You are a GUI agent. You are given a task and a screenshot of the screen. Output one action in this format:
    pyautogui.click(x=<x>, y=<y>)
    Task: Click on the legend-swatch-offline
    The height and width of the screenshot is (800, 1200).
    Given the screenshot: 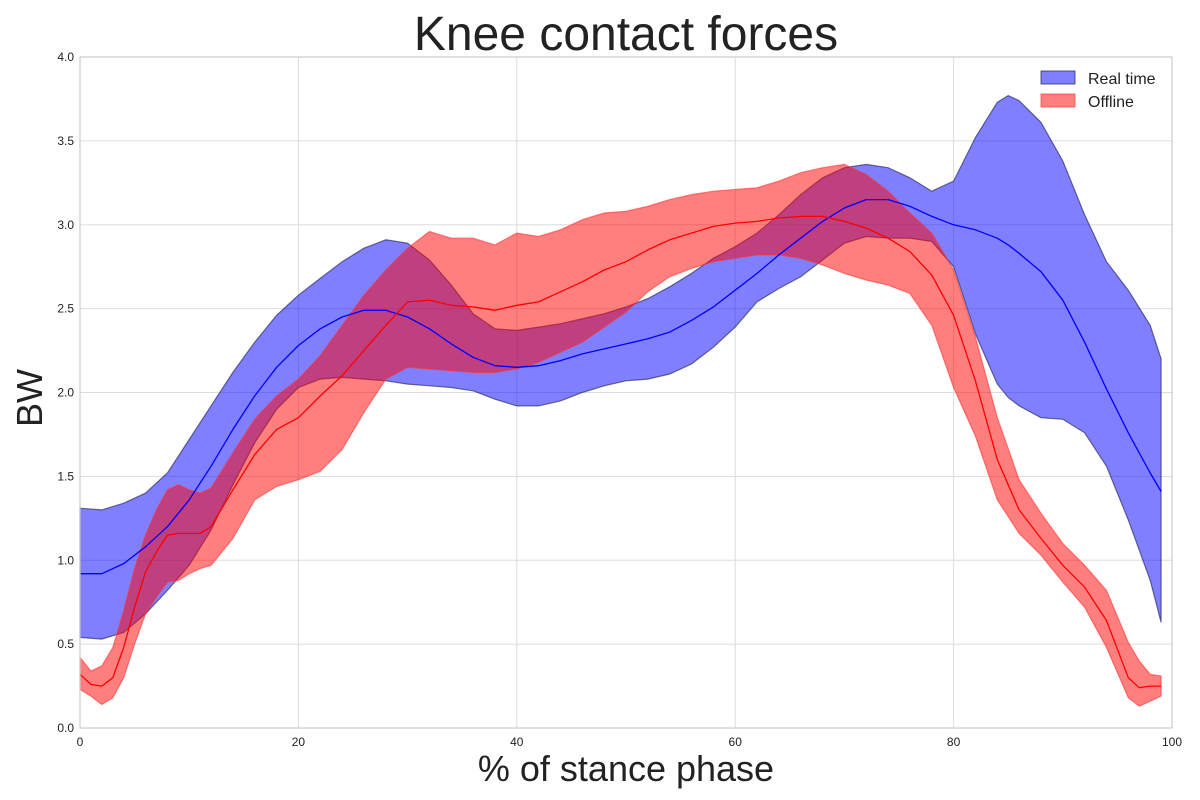 What is the action you would take?
    pyautogui.click(x=1058, y=100)
    